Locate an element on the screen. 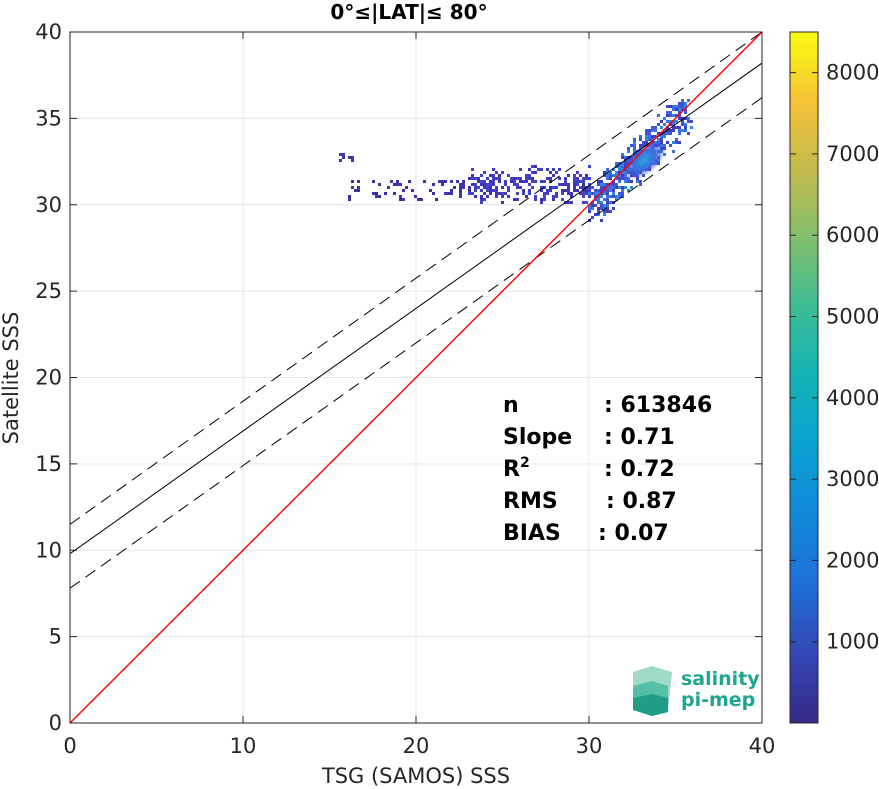  logo-line1: salinity is located at coordinates (720, 679).